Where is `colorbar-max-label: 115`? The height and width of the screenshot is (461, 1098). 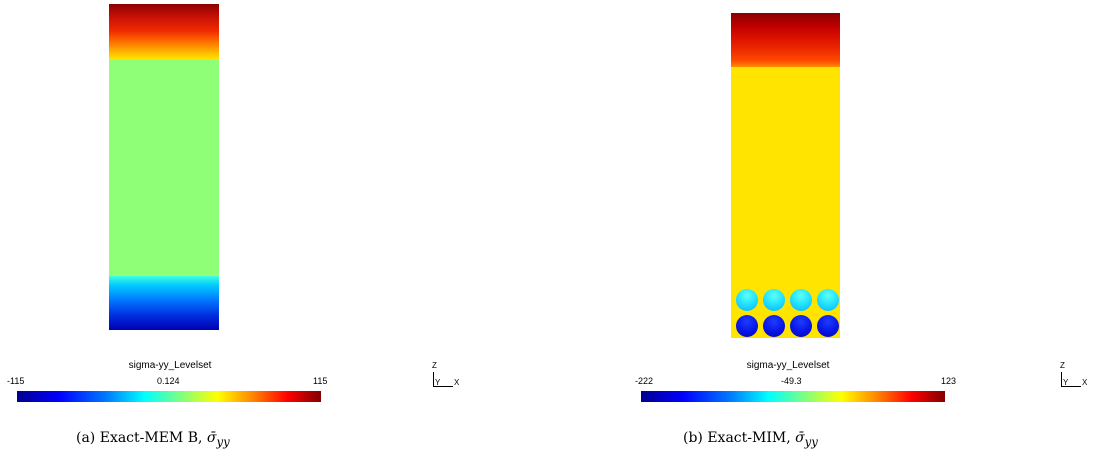
colorbar-max-label: 115 is located at coordinates (320, 381).